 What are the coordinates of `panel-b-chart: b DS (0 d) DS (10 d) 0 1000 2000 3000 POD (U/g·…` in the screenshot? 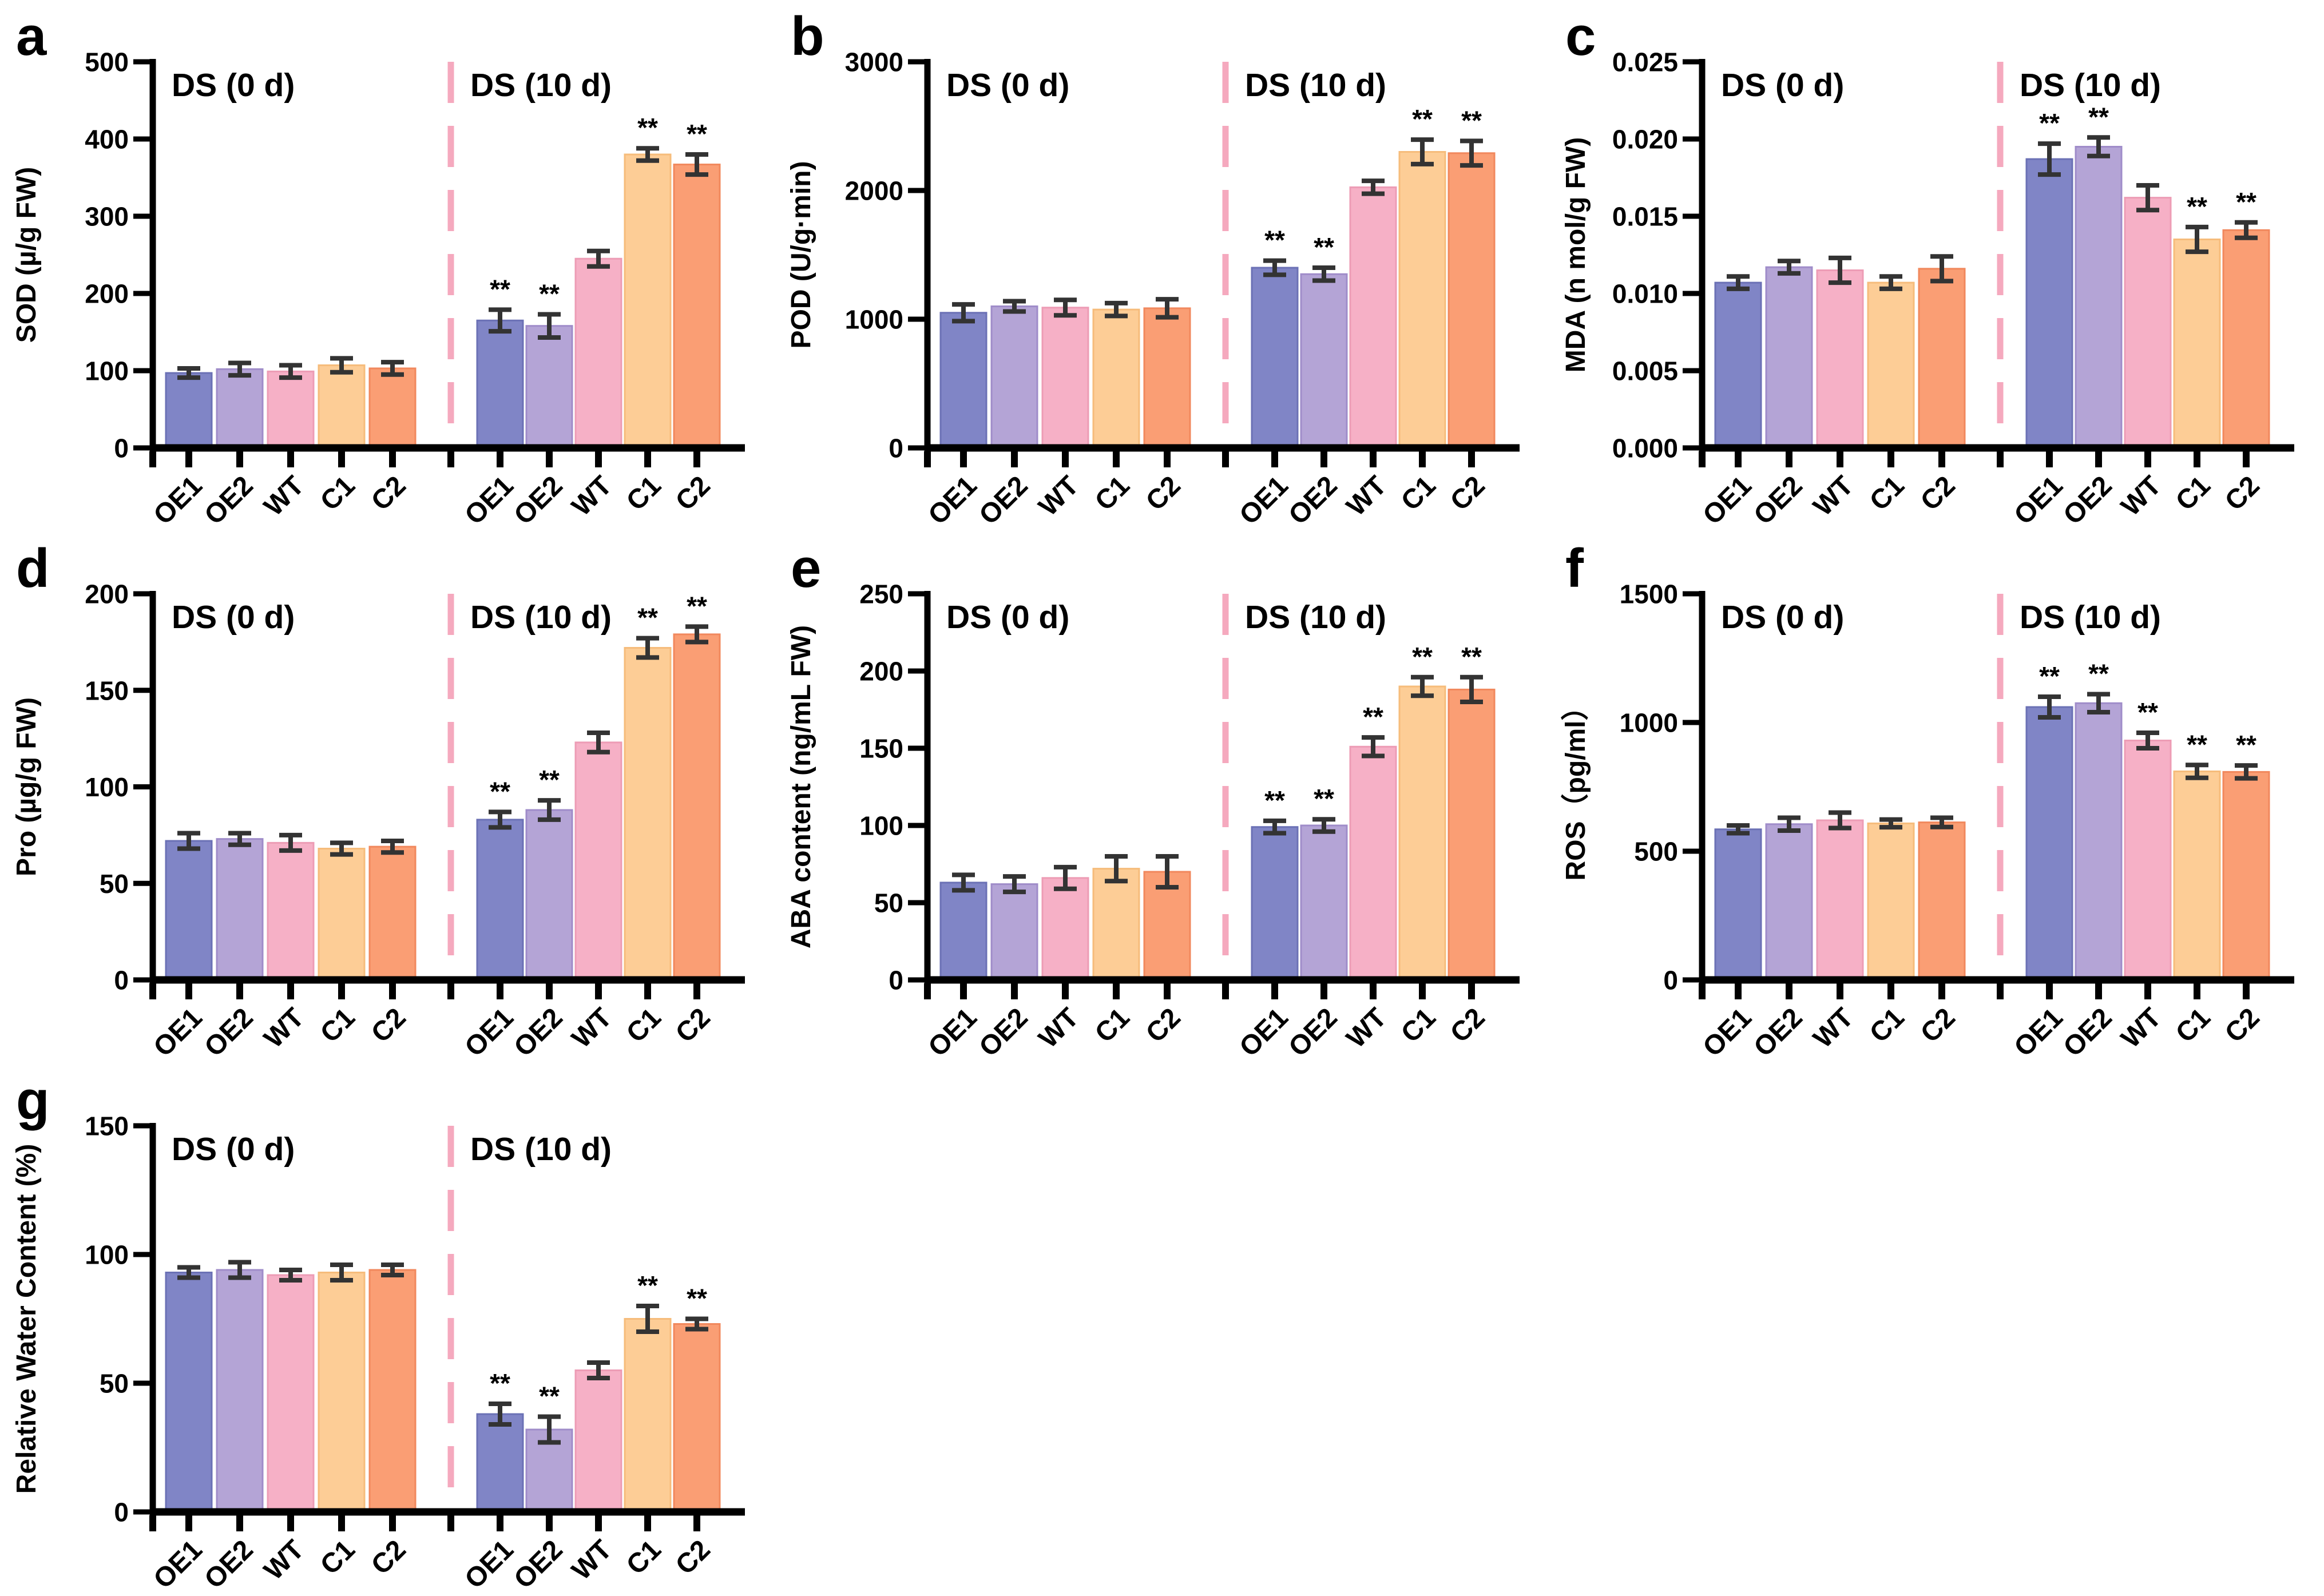 It's located at (1153, 268).